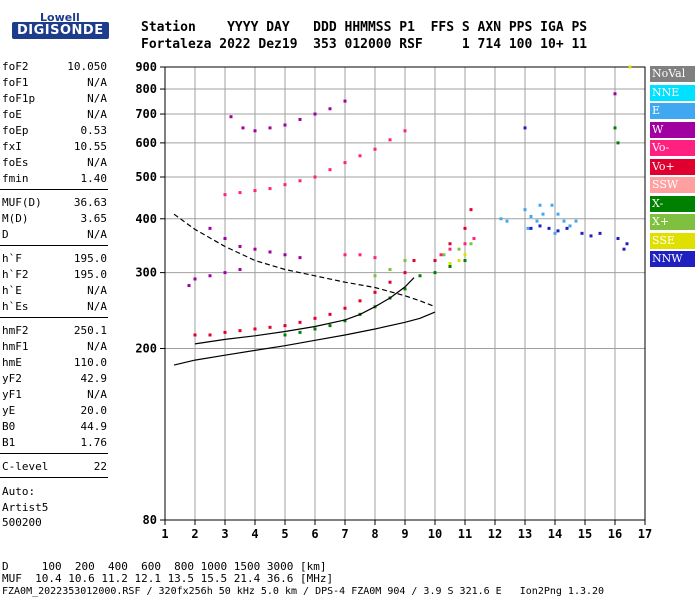  Describe the element at coordinates (15, 274) in the screenshot. I see `param-label: h`F2` at that location.